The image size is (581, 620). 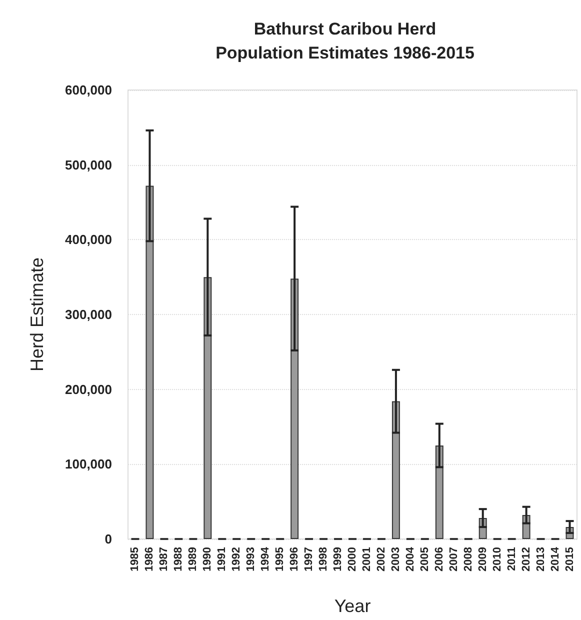 What do you see at coordinates (352, 559) in the screenshot?
I see `x-tick-label: 2000` at bounding box center [352, 559].